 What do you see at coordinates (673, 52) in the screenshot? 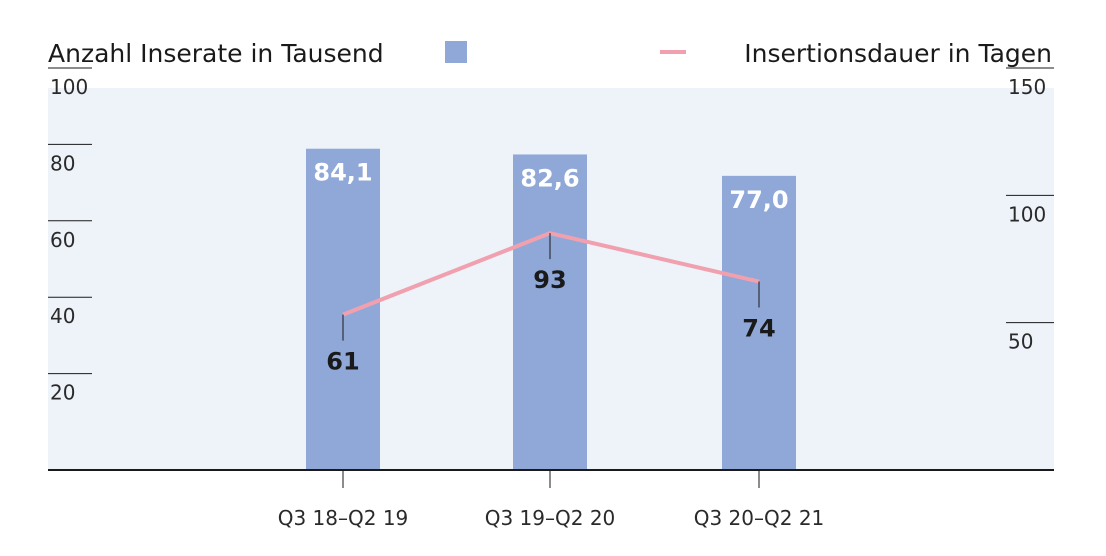
I see `legend-swatch-line` at bounding box center [673, 52].